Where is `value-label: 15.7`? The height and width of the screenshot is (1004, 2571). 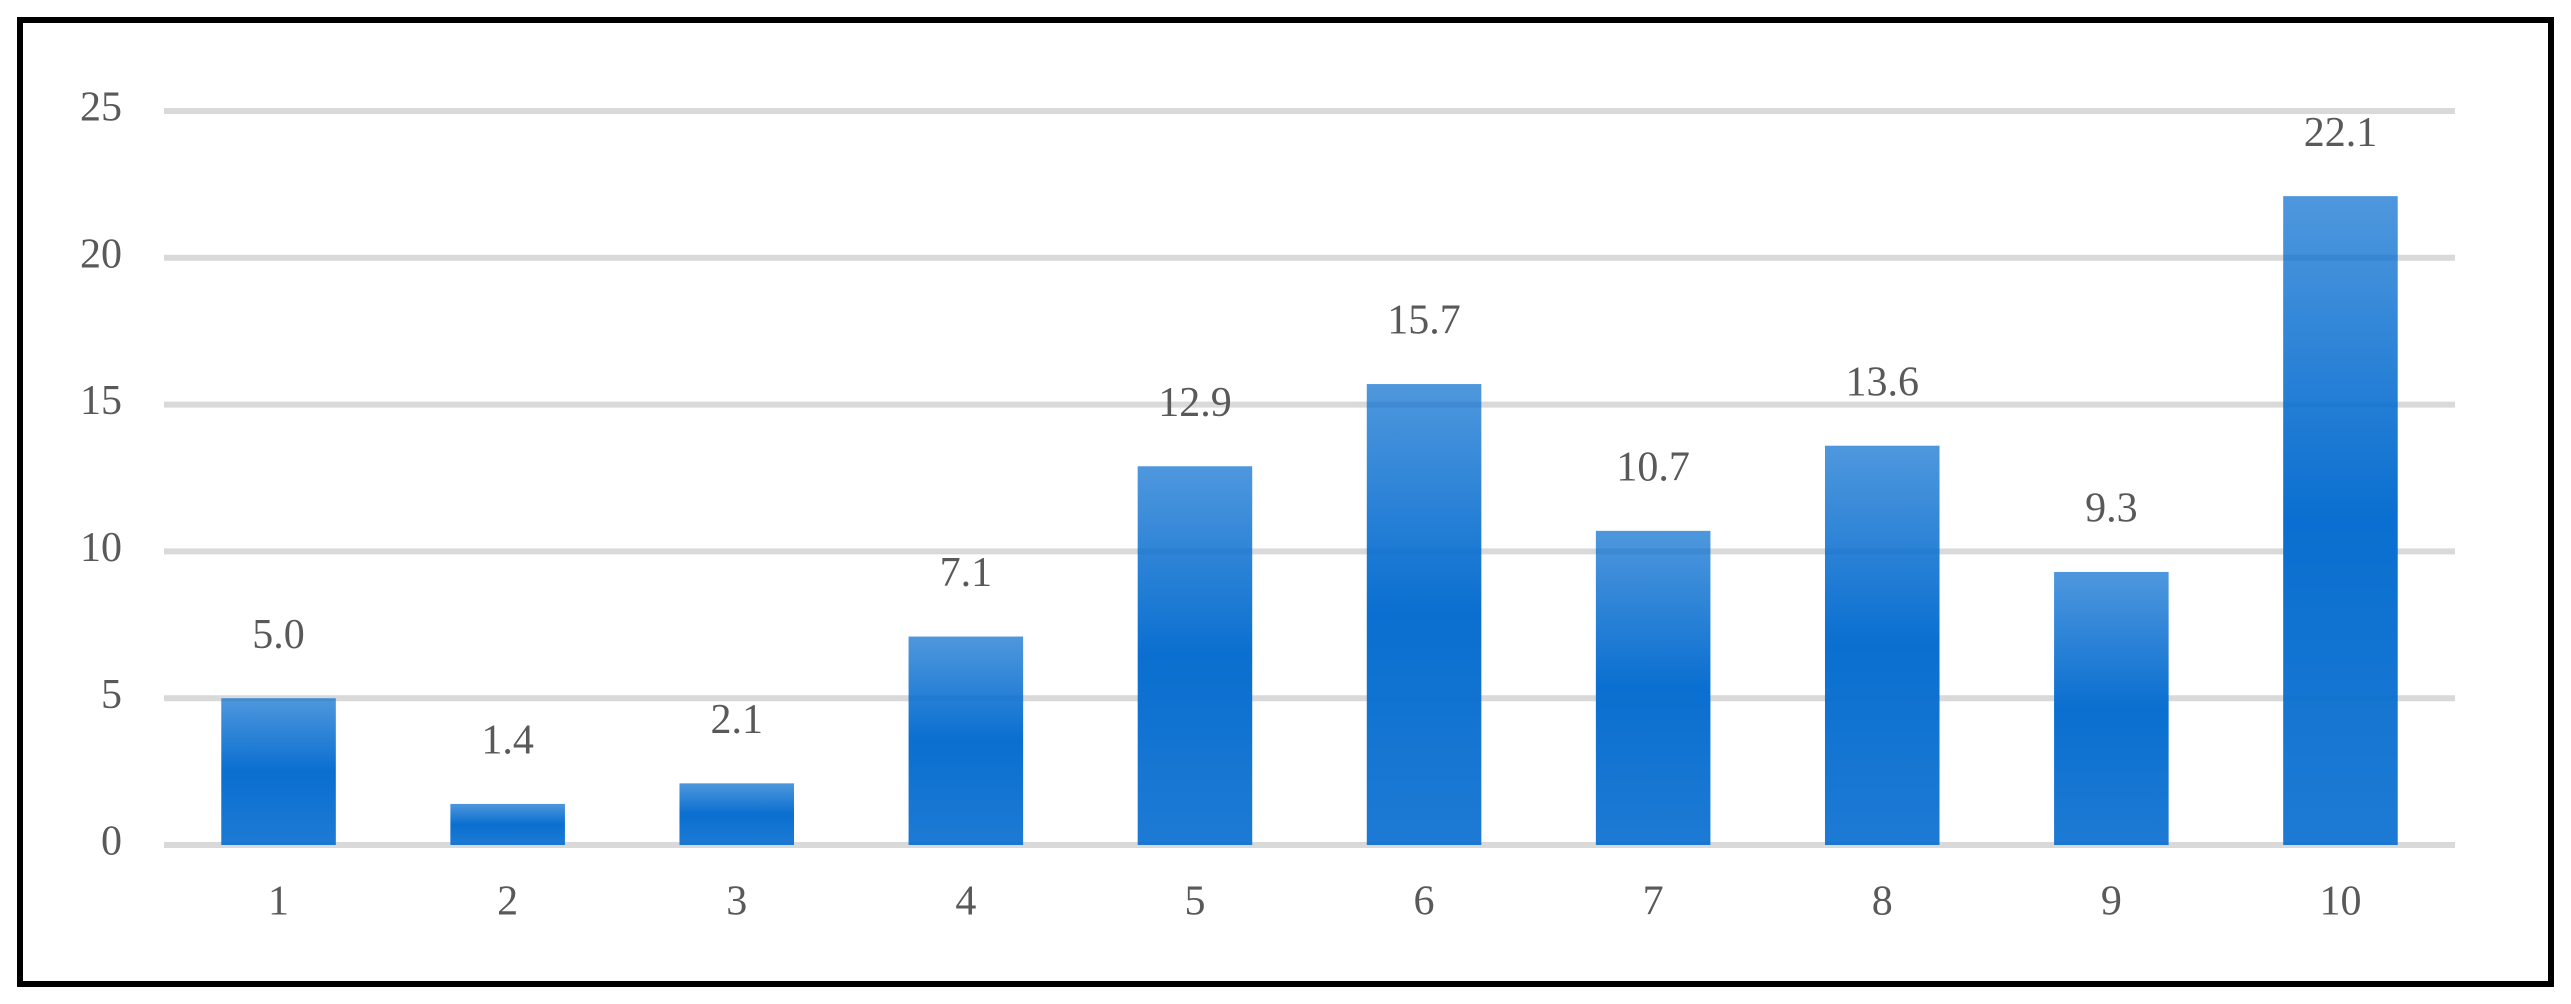 value-label: 15.7 is located at coordinates (1424, 321).